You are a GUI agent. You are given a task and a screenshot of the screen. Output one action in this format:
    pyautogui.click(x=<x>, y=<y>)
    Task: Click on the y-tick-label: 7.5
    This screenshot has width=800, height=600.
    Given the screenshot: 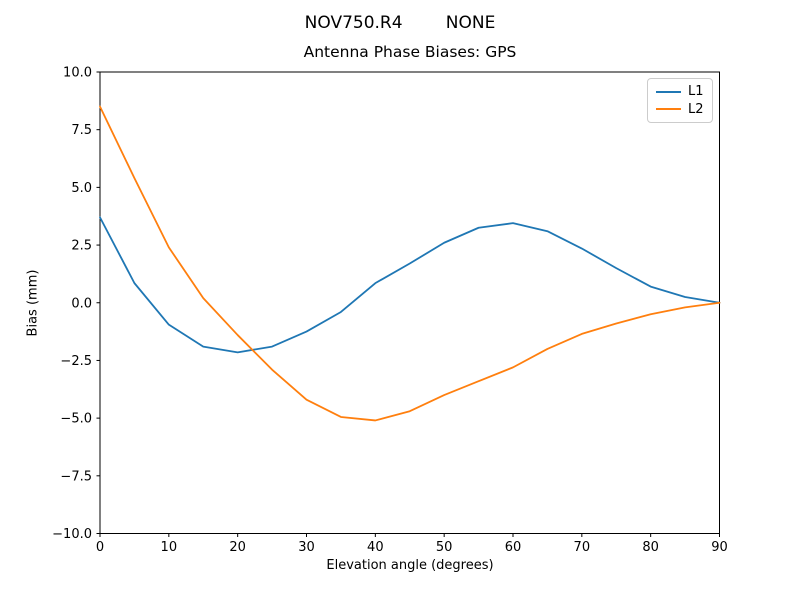 What is the action you would take?
    pyautogui.click(x=81, y=130)
    